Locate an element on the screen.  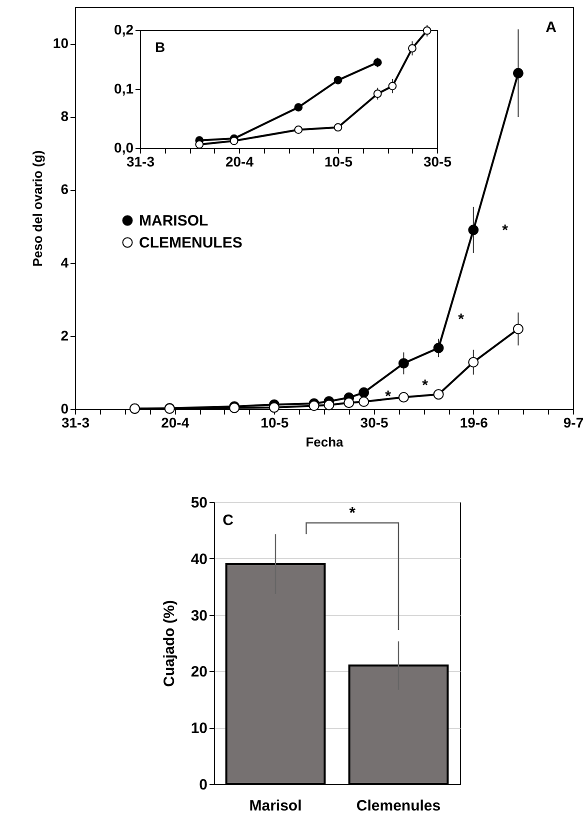
x-tick-label: 19-6 is located at coordinates (474, 422).